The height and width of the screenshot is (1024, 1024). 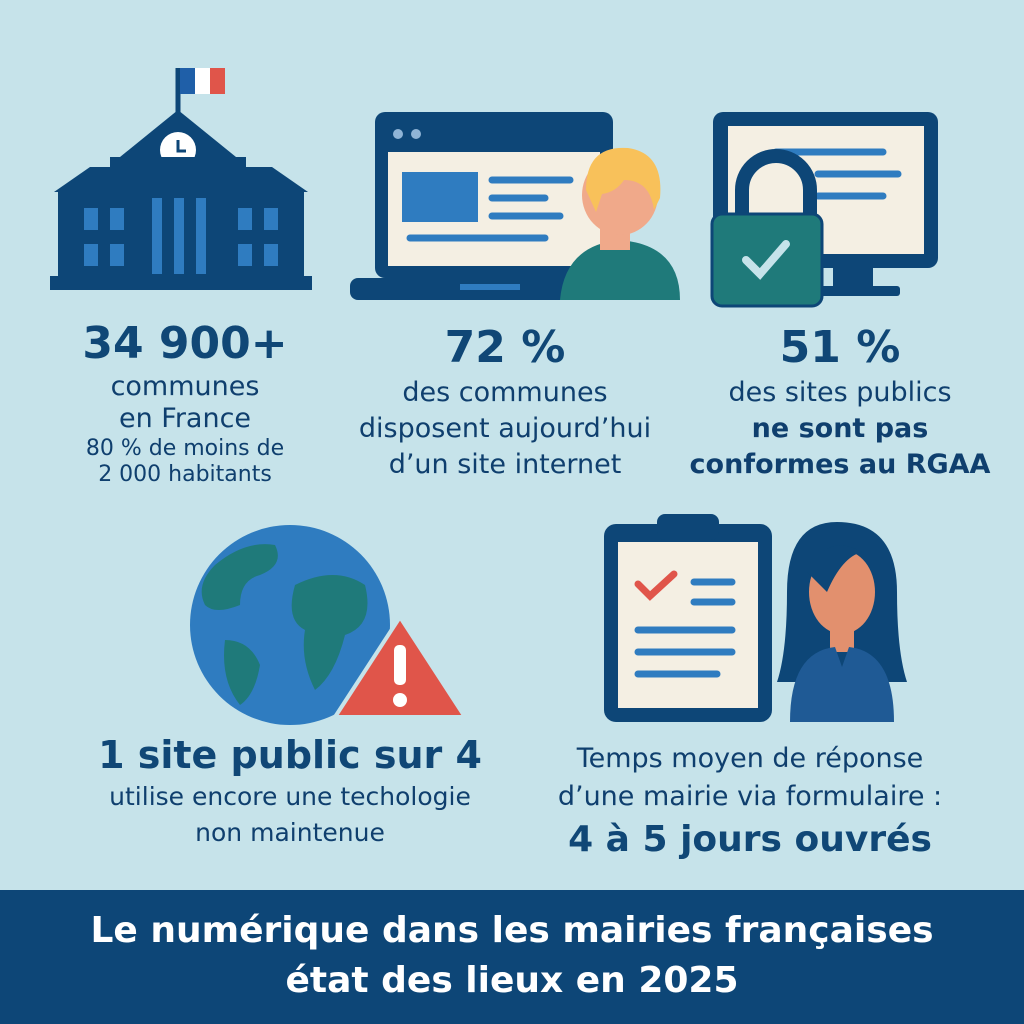 What do you see at coordinates (840, 347) in the screenshot?
I see `stat-value: 51 %` at bounding box center [840, 347].